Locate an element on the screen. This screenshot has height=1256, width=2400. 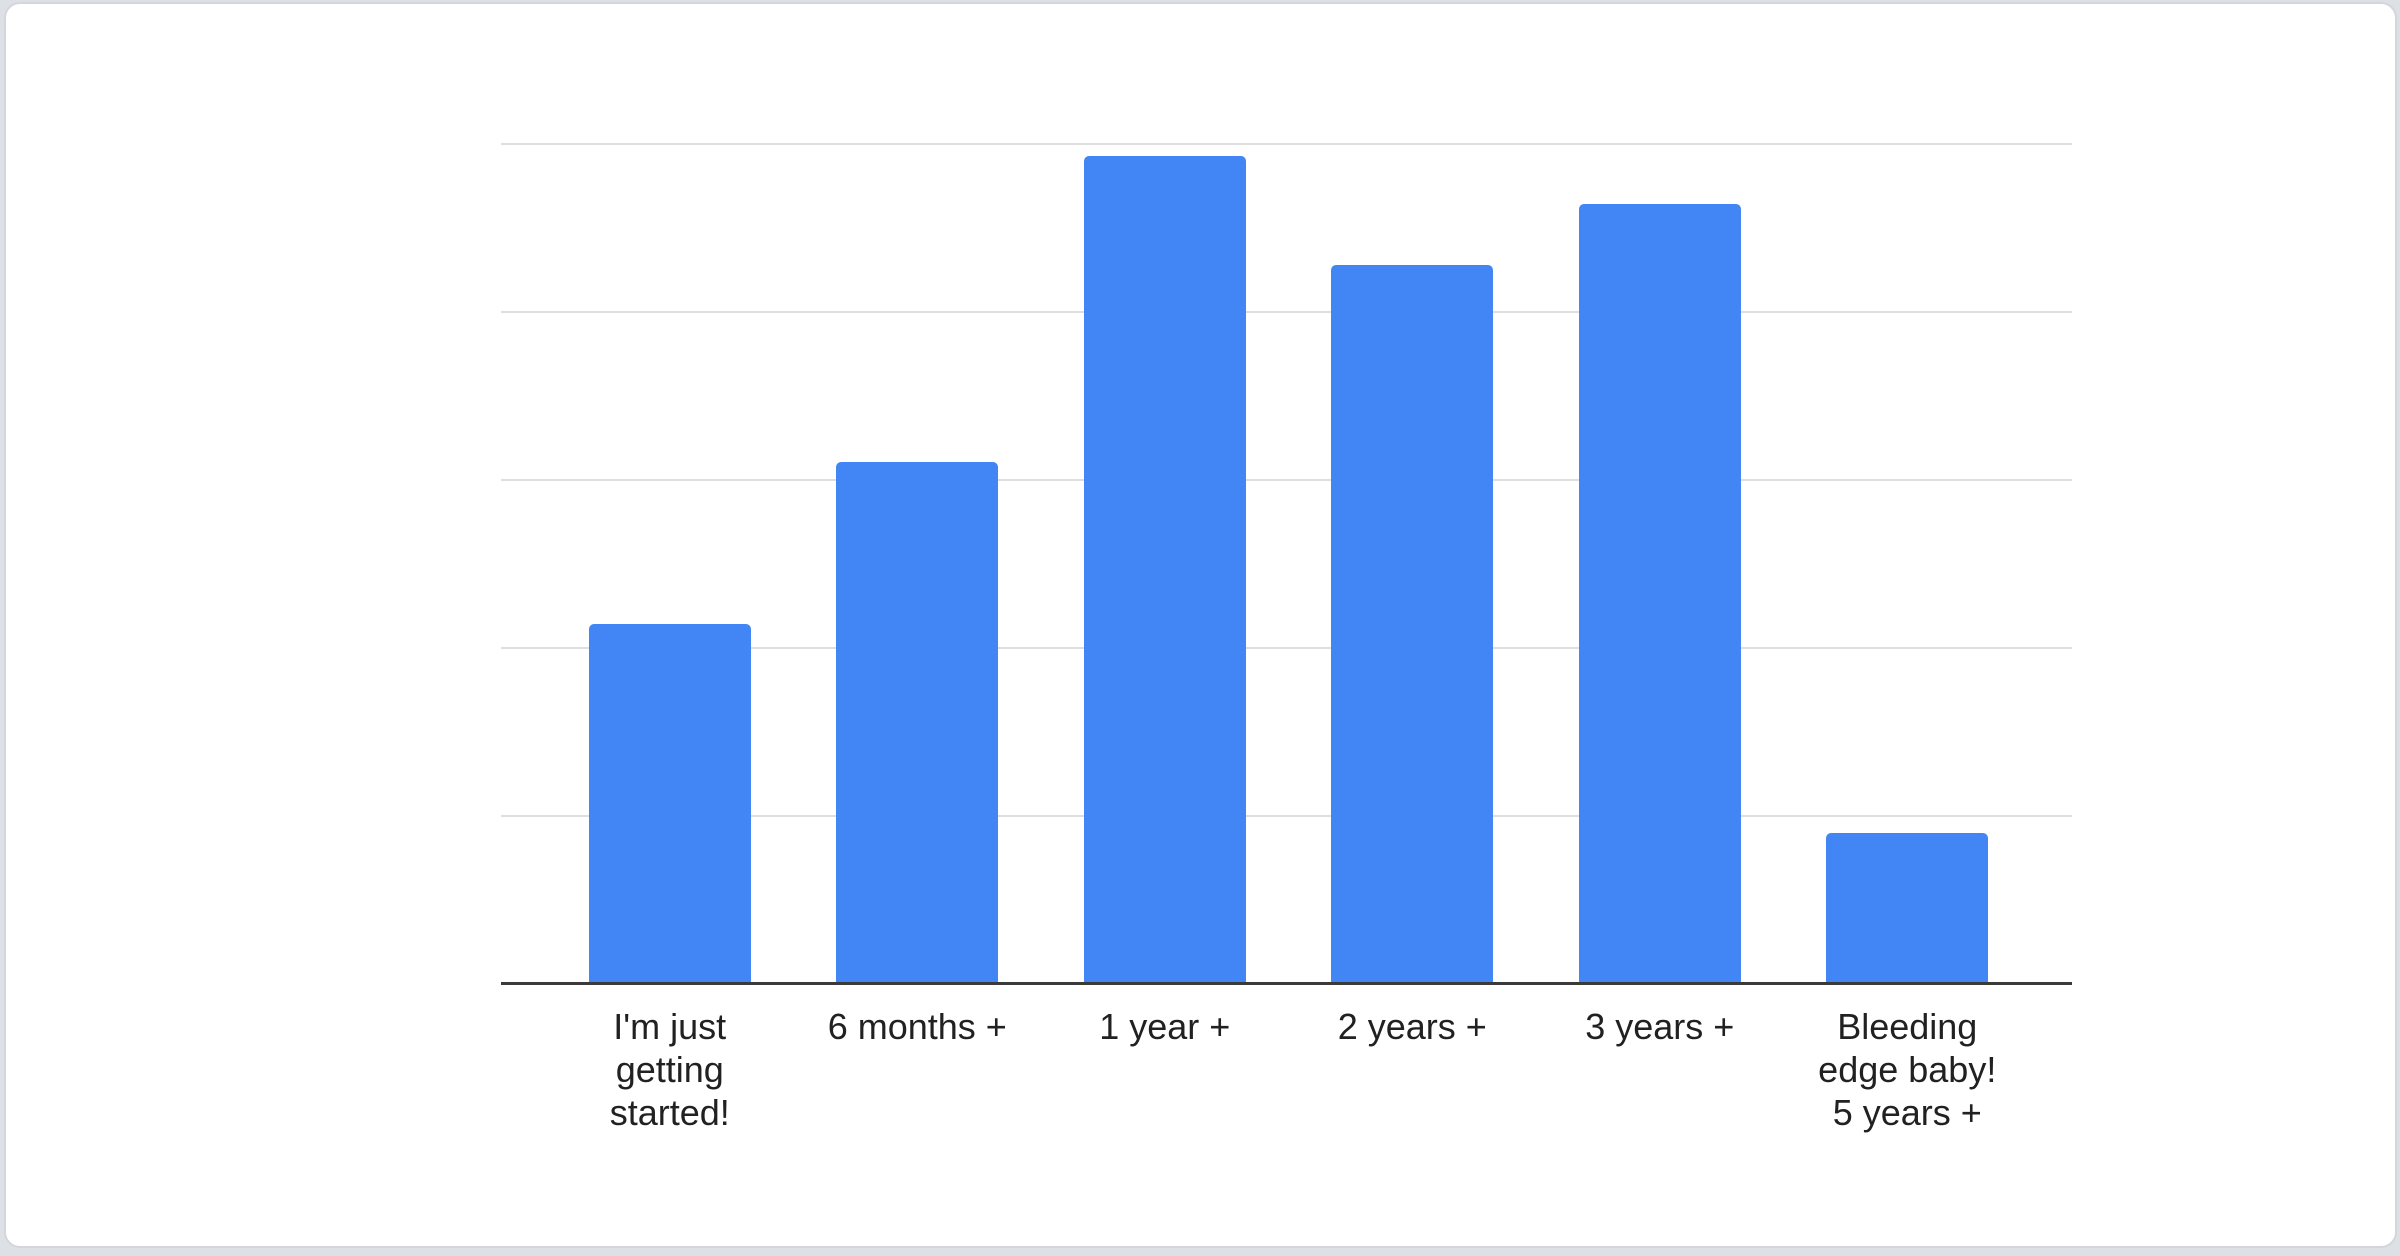
x-label-2-years: 2 years + is located at coordinates (1412, 1026).